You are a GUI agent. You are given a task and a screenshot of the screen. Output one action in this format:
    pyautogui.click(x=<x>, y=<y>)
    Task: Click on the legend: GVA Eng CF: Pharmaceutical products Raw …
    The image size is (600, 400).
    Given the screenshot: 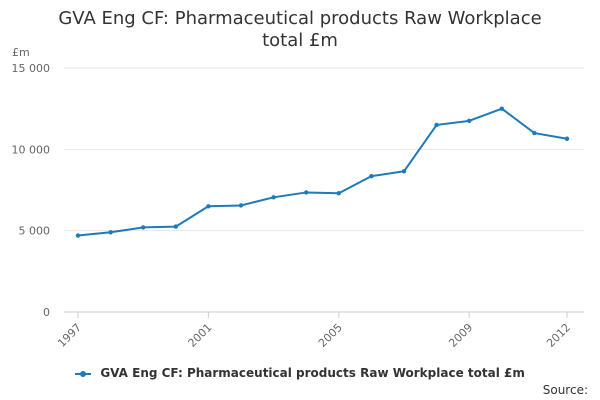 What is the action you would take?
    pyautogui.click(x=300, y=373)
    